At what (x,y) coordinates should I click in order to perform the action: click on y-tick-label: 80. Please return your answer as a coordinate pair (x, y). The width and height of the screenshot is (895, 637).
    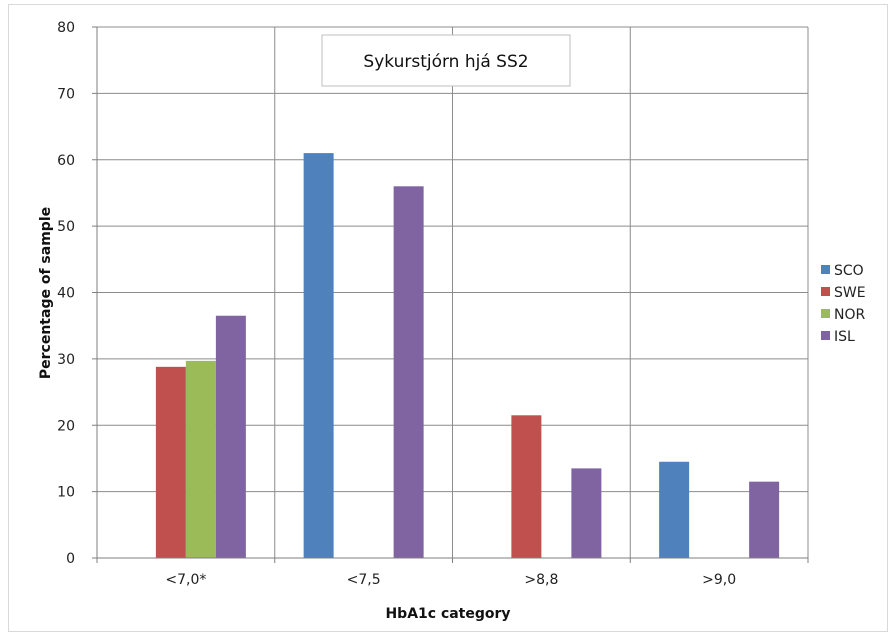
    Looking at the image, I should click on (66, 28).